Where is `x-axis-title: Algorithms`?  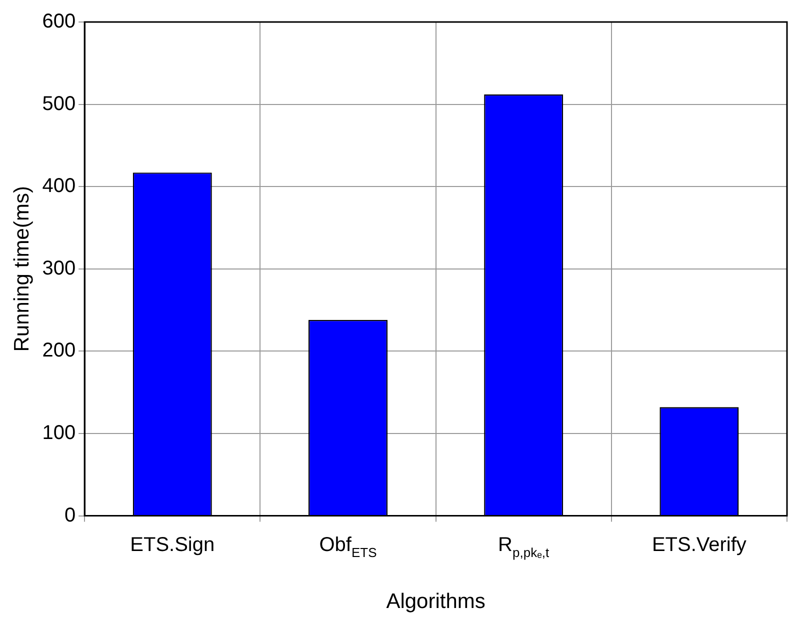
x-axis-title: Algorithms is located at coordinates (436, 602).